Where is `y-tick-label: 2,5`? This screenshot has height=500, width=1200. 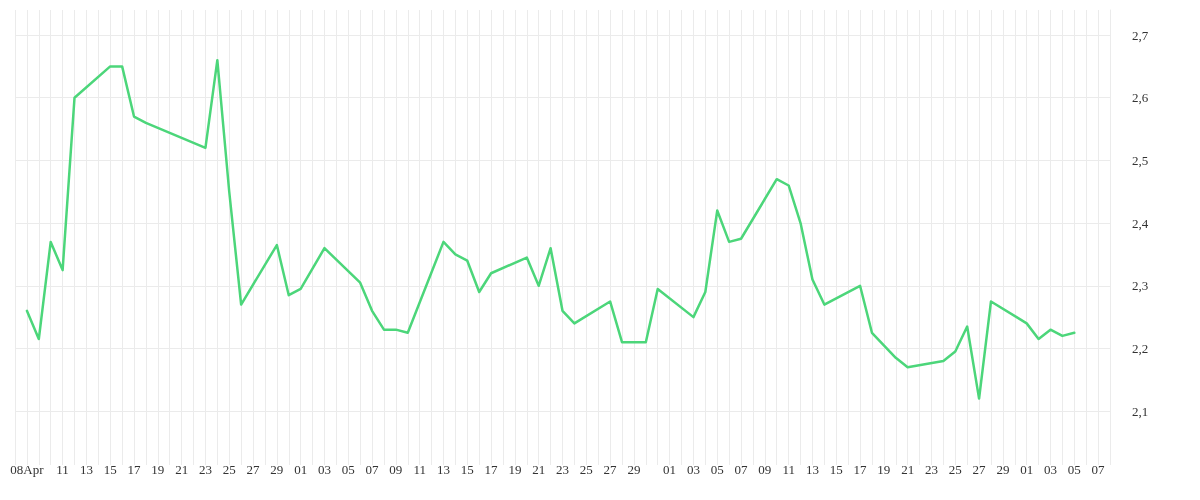 y-tick-label: 2,5 is located at coordinates (1140, 160).